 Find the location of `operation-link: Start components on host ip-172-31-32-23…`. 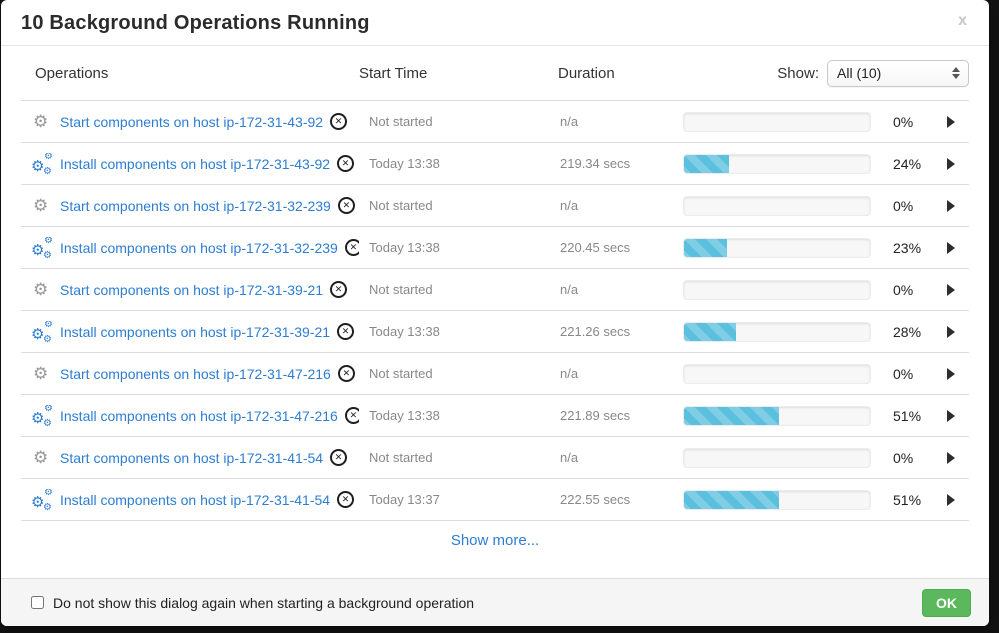

operation-link: Start components on host ip-172-31-32-23… is located at coordinates (195, 205).